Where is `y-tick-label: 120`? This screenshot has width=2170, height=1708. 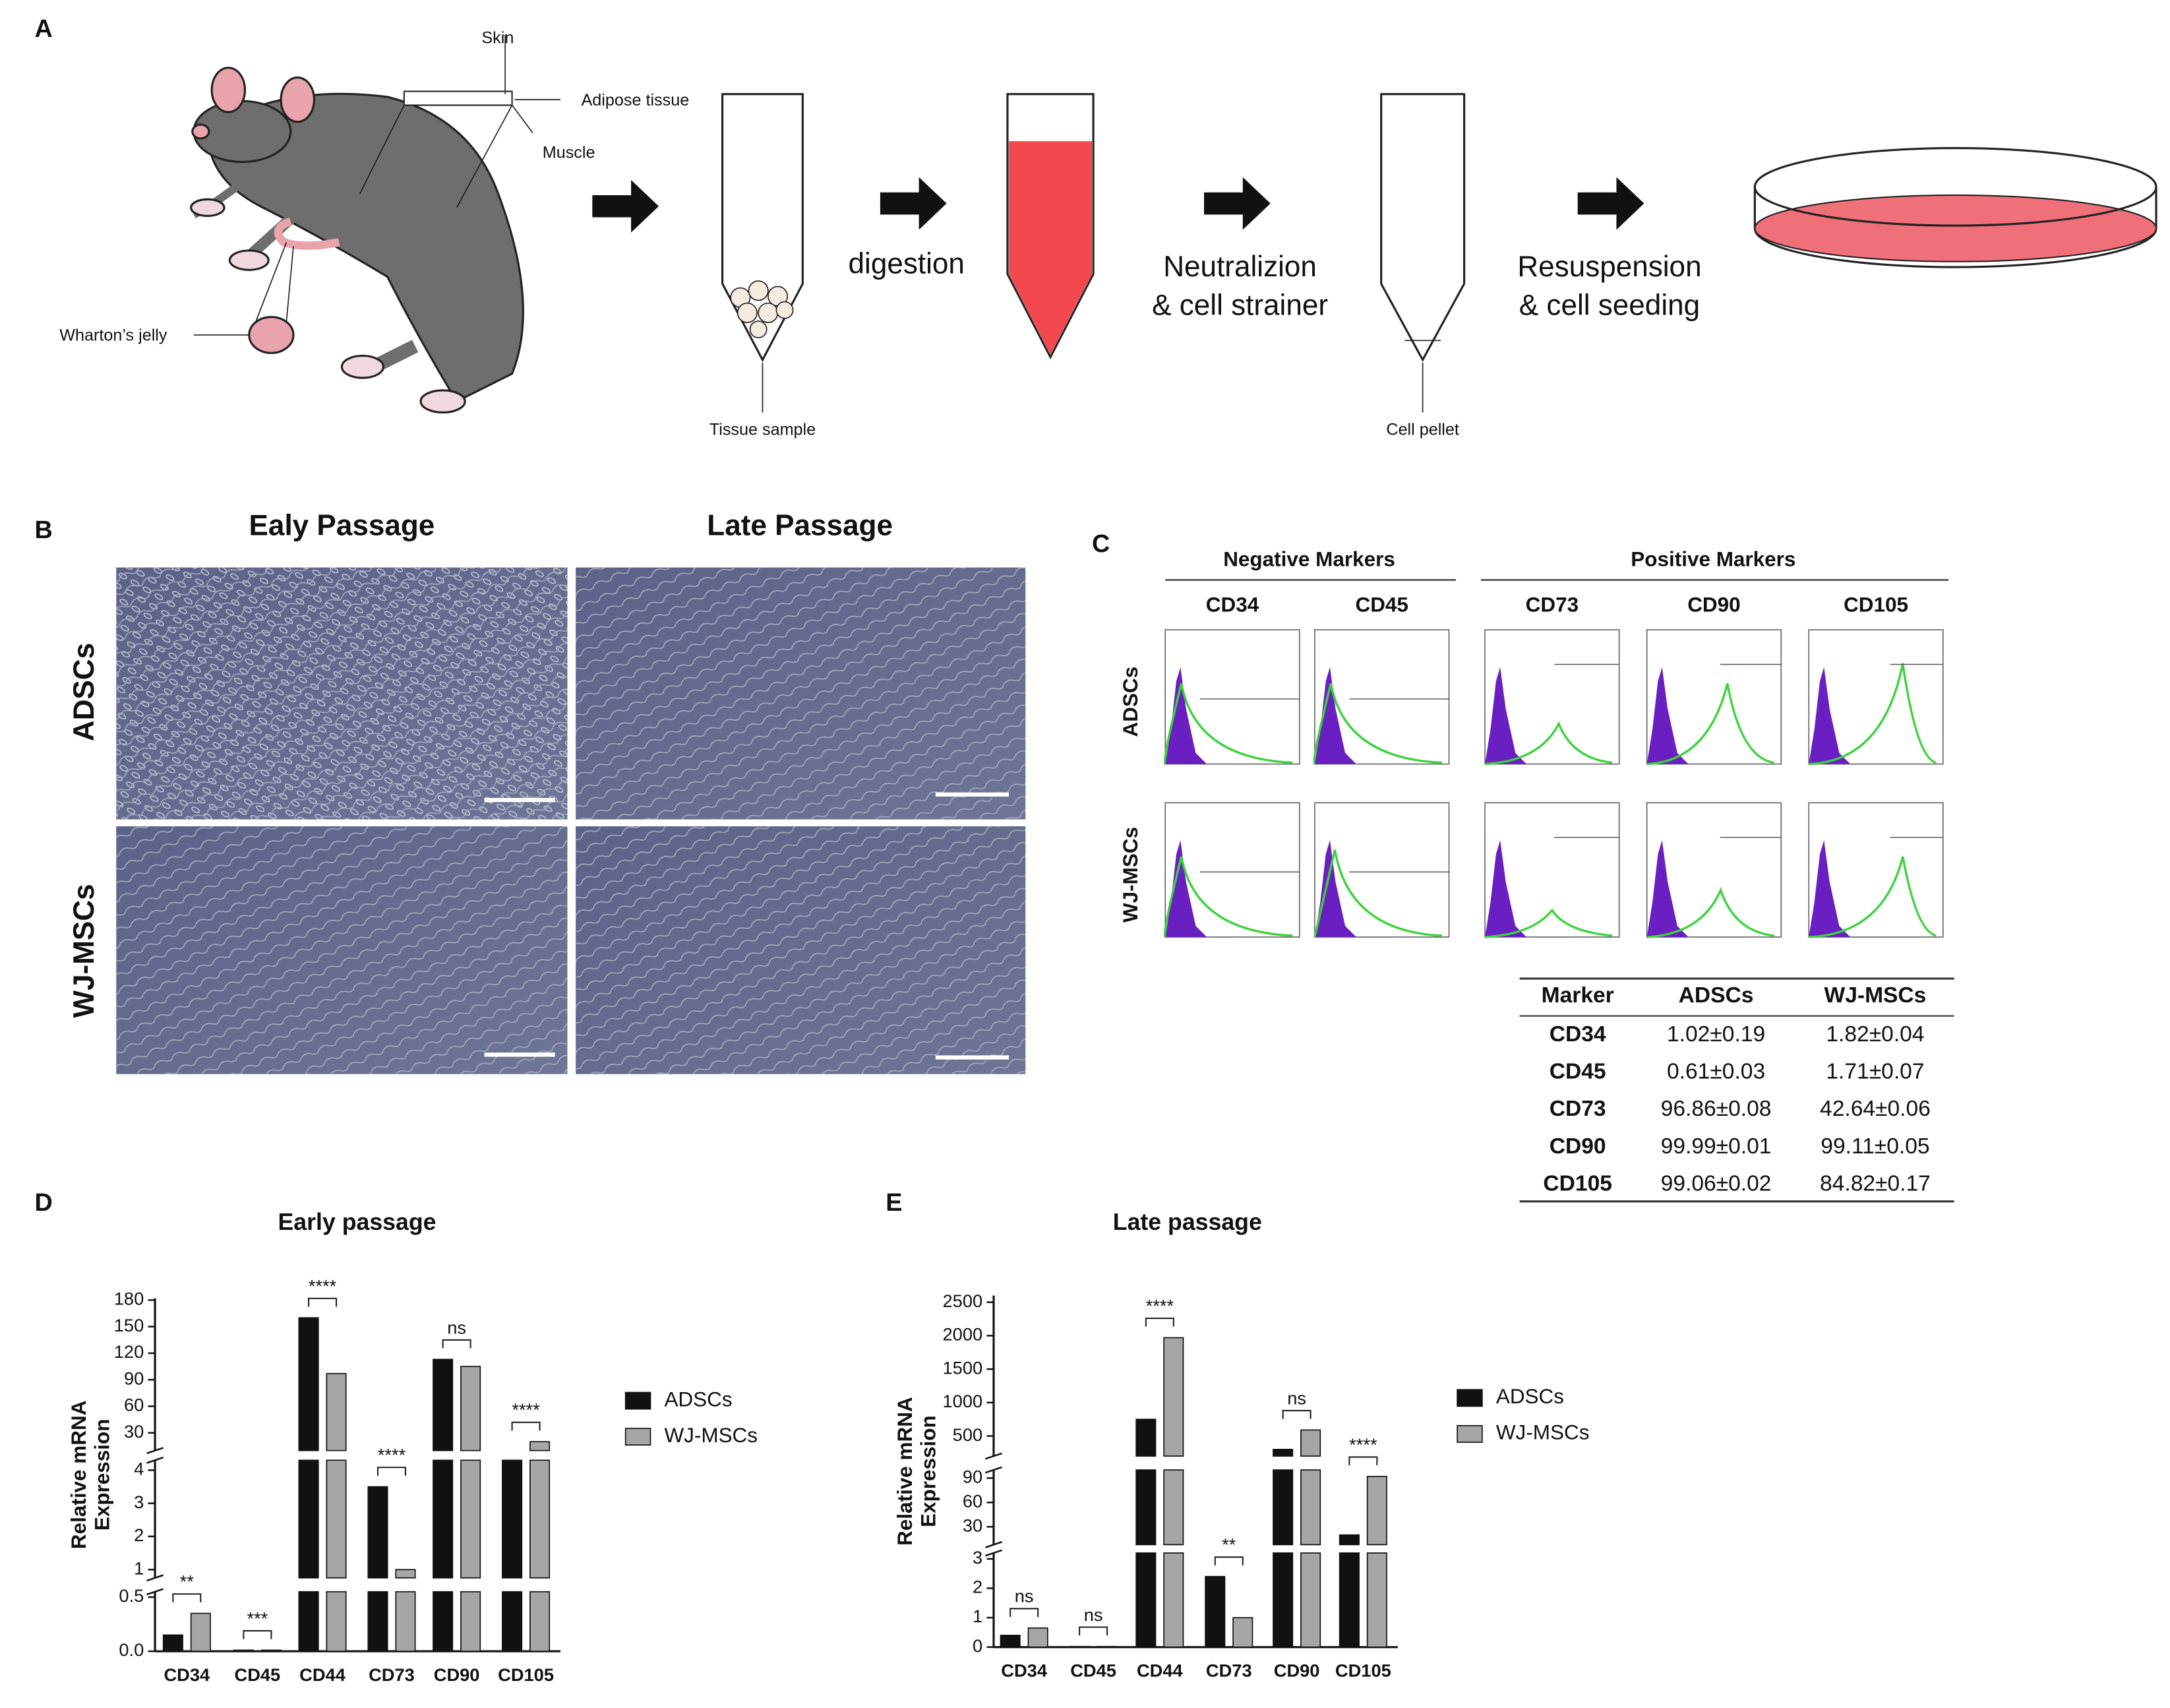 y-tick-label: 120 is located at coordinates (129, 1351).